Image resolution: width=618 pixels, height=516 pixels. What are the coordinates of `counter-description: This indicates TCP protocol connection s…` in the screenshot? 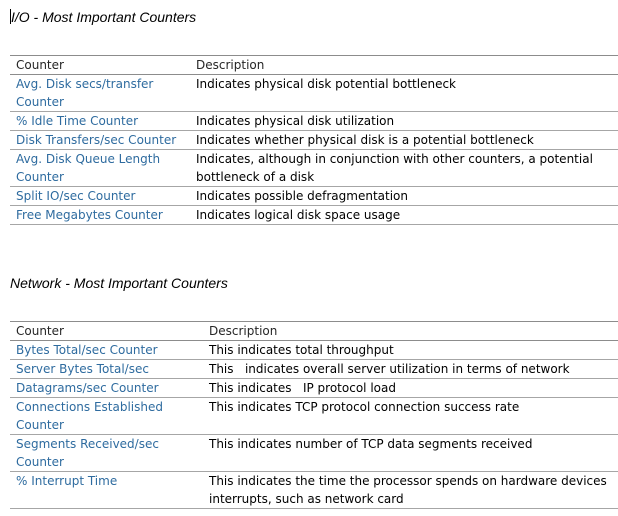 It's located at (410, 416).